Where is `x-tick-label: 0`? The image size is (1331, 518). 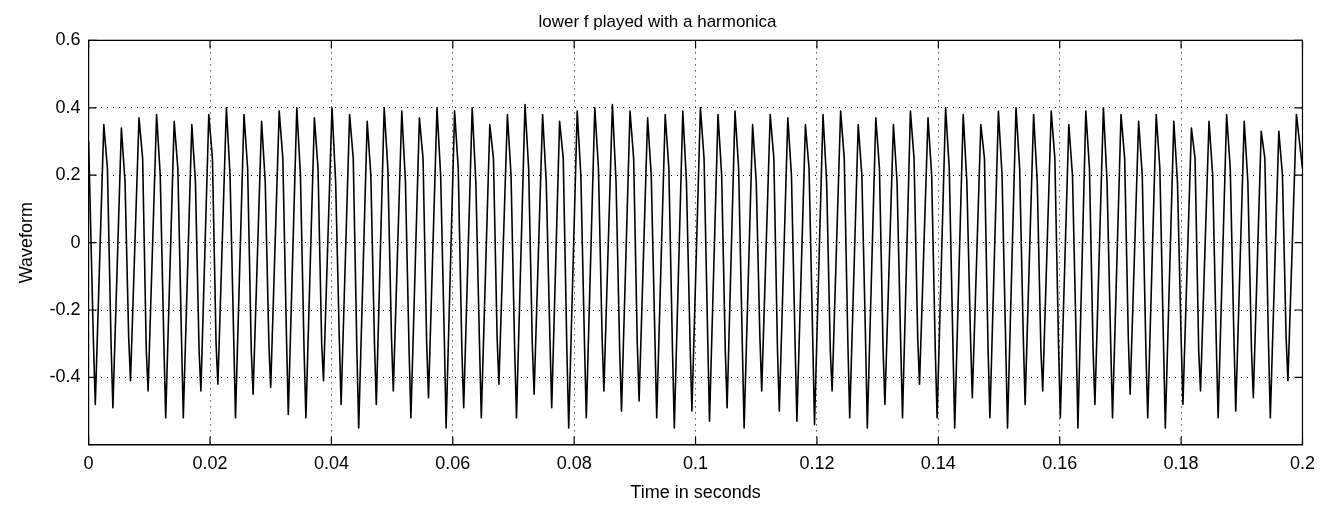
x-tick-label: 0 is located at coordinates (88, 462).